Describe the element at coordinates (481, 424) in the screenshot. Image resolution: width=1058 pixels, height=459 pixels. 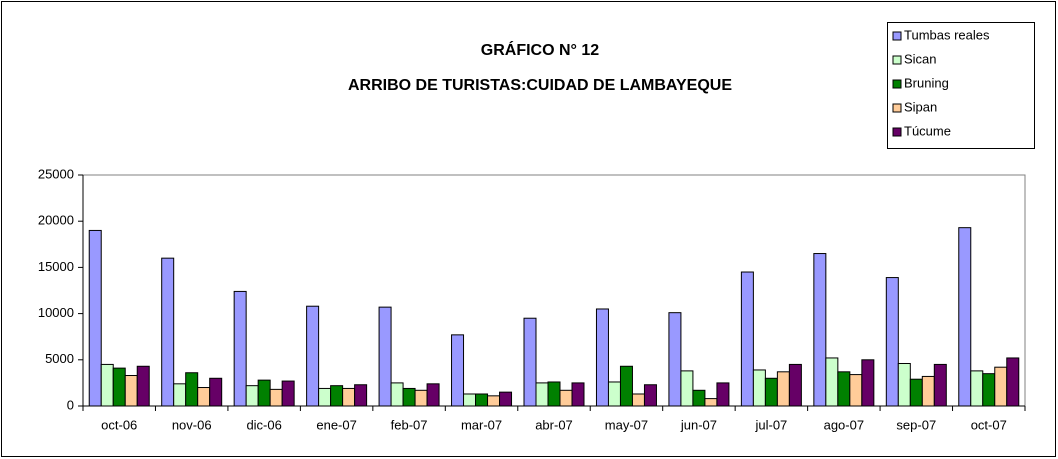
I see `x-tick-label: mar-07` at that location.